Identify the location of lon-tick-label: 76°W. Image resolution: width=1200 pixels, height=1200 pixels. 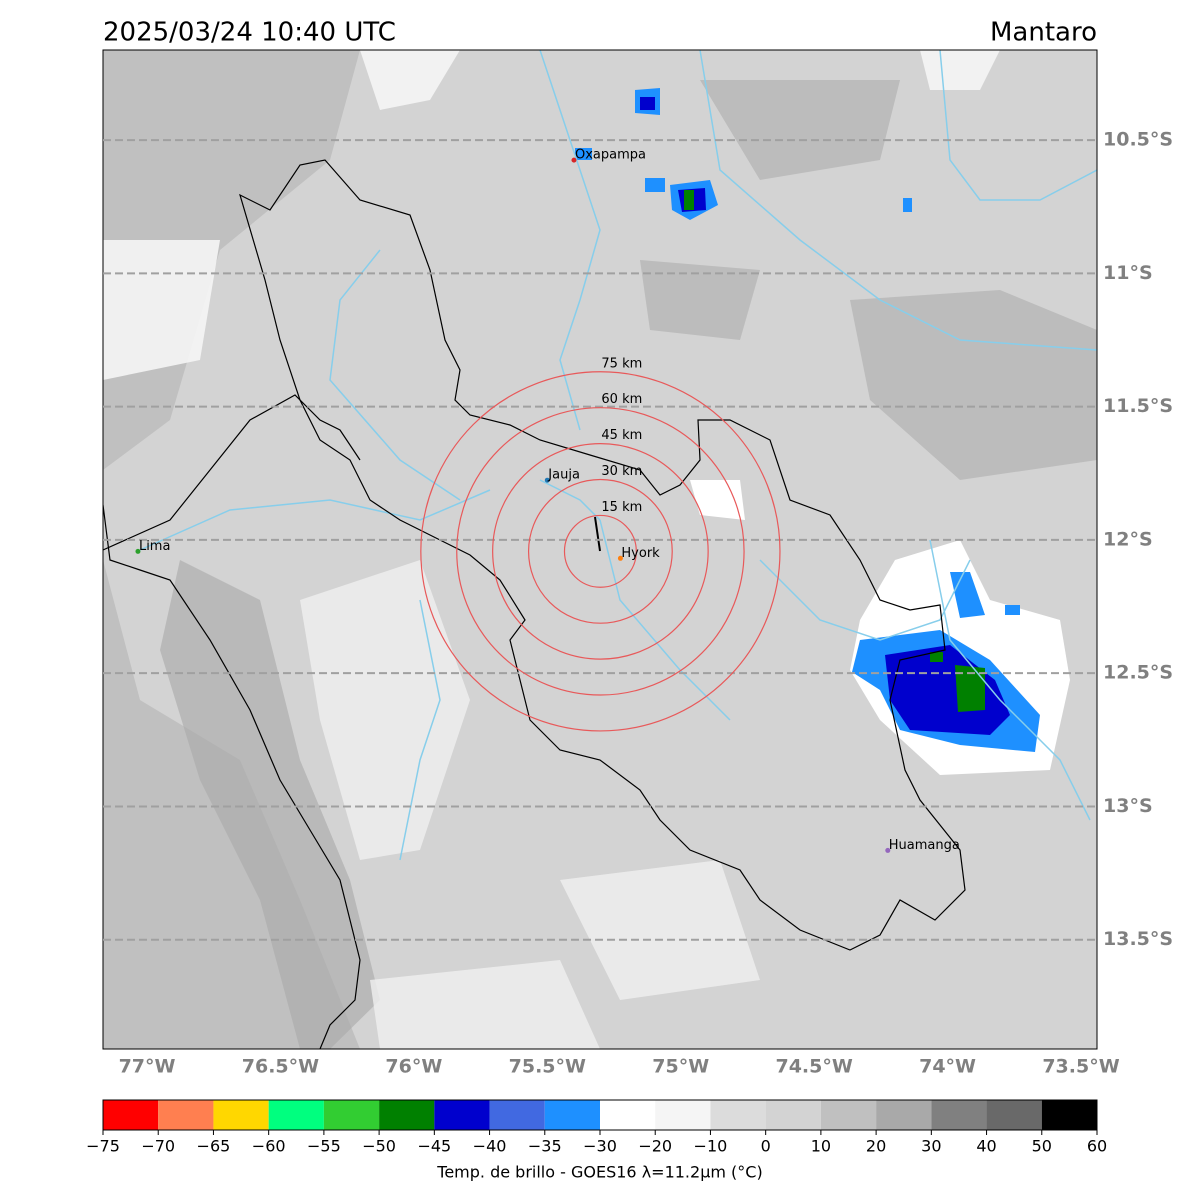
(413, 1067).